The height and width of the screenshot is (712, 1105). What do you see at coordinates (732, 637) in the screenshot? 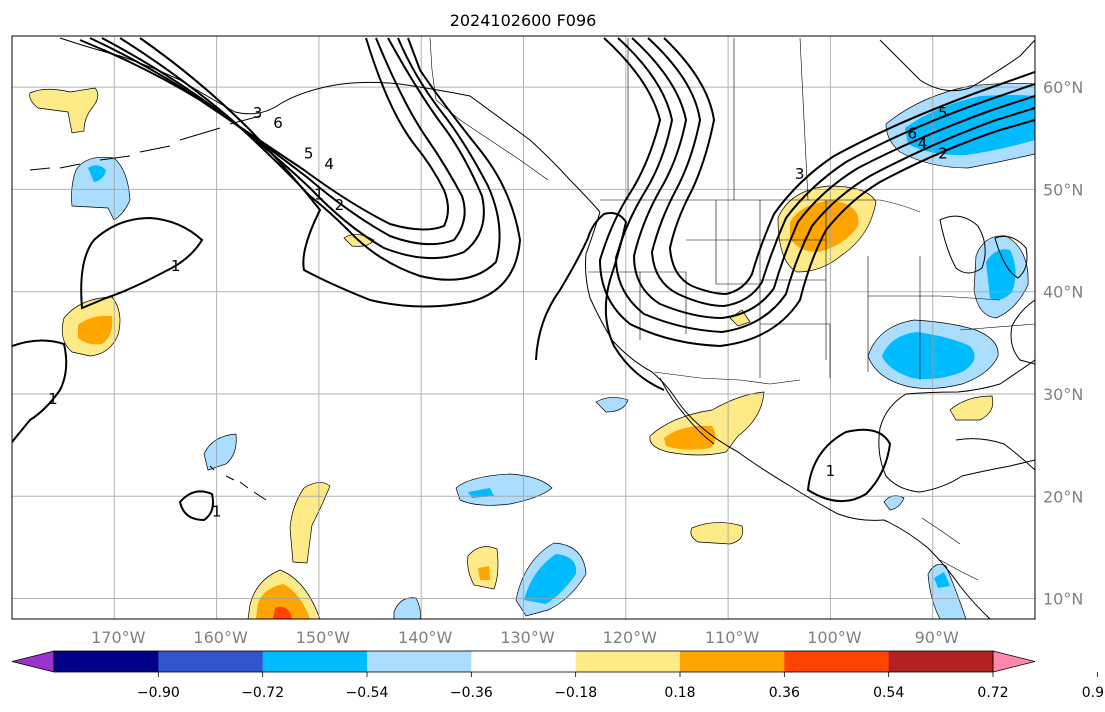
I see `lon-tick-label: 110°W` at bounding box center [732, 637].